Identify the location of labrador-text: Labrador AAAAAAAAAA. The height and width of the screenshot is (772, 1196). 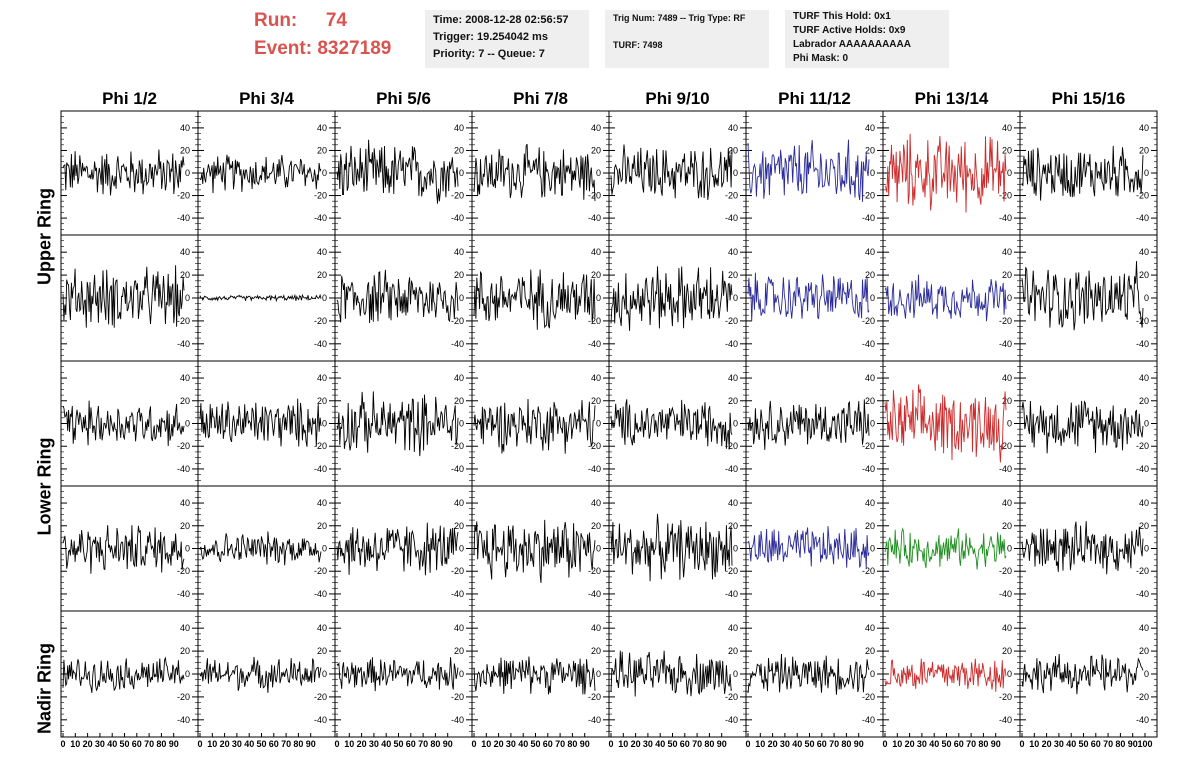
(852, 44).